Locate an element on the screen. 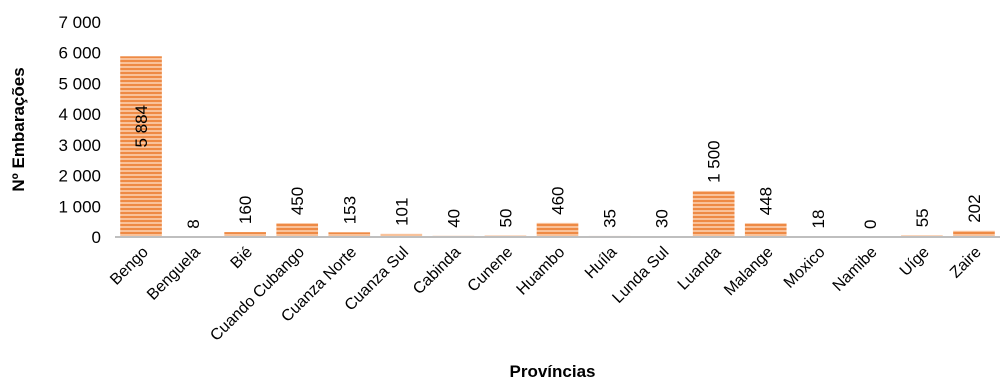 The height and width of the screenshot is (385, 1000). data-label: 450 is located at coordinates (297, 201).